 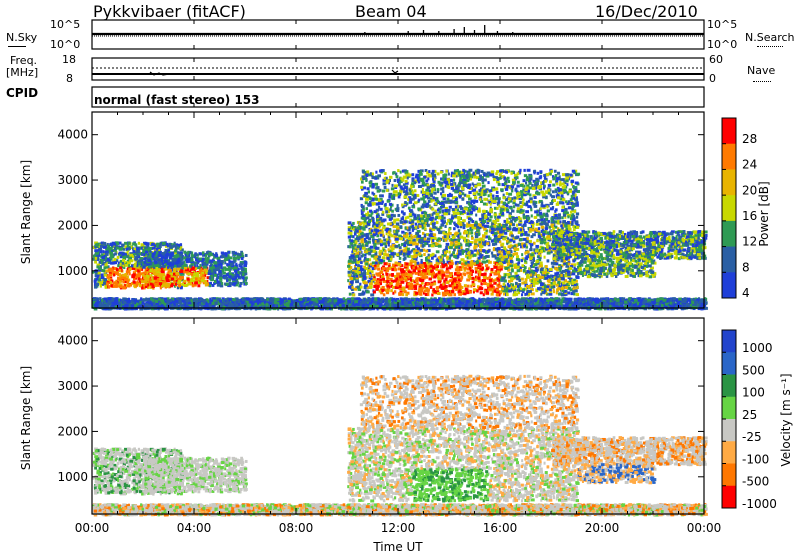 I want to click on power-cb-tick-label-6: 4, so click(x=746, y=293).